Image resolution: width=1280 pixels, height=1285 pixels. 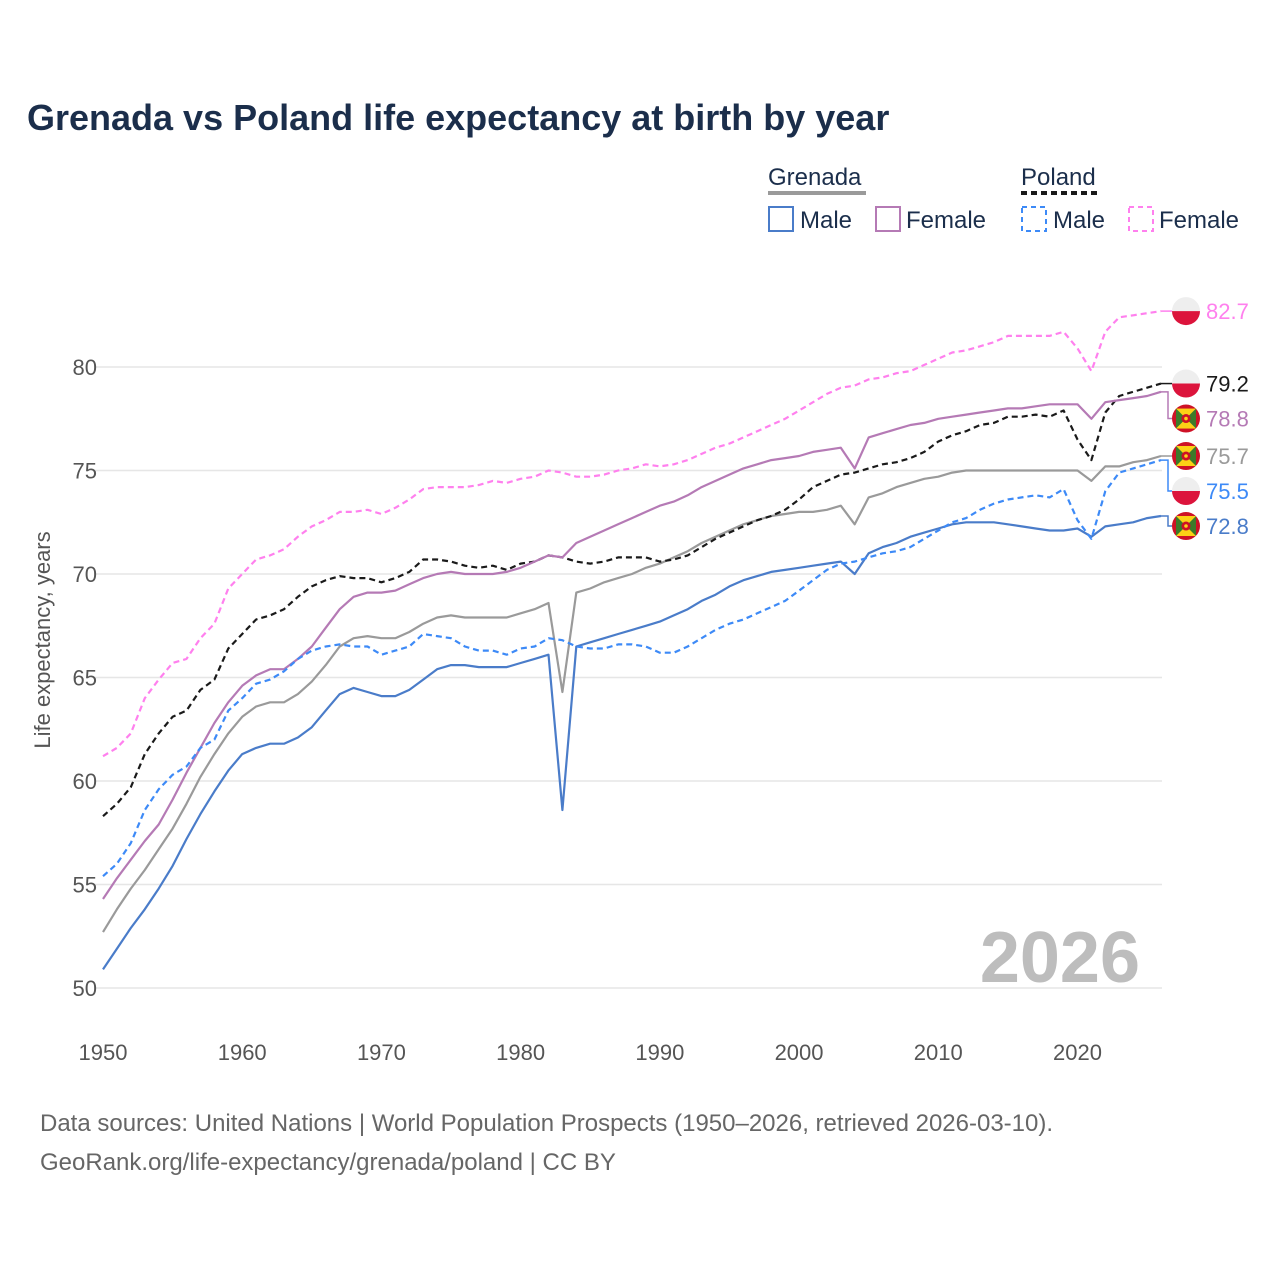 I want to click on x-tick-label: 2020, so click(x=1077, y=1052).